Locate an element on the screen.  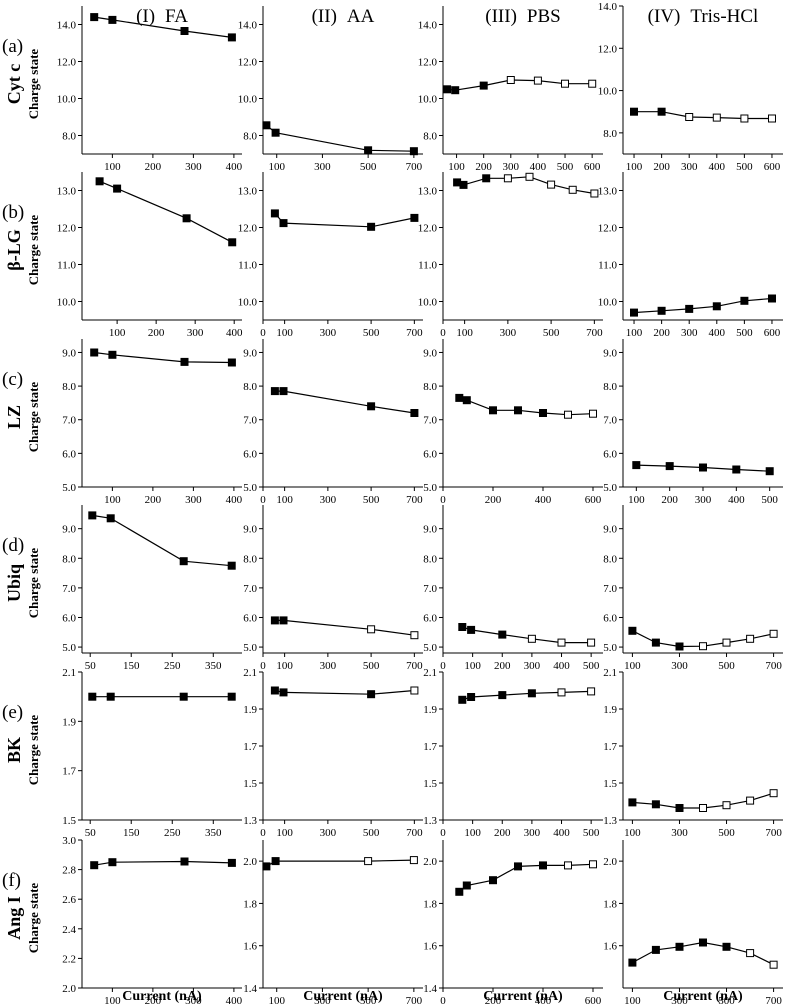
y-tick-label: 1.7 is located at coordinates (610, 747).